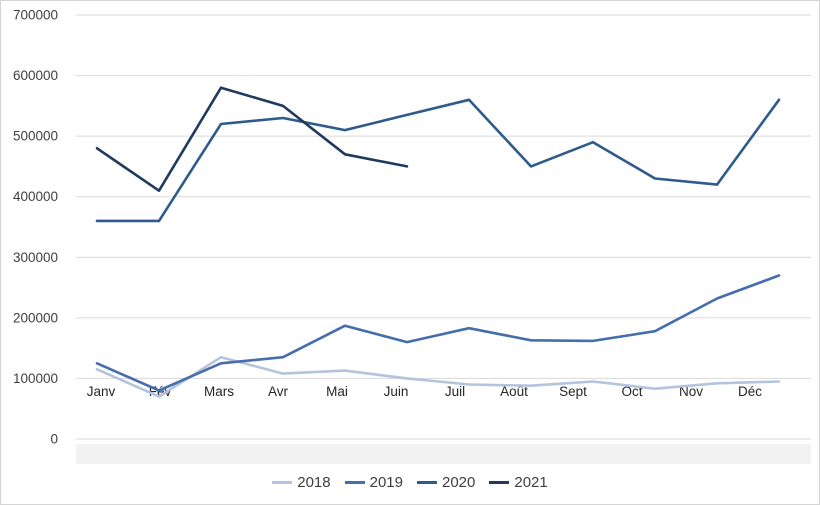 This screenshot has width=820, height=505. Describe the element at coordinates (219, 391) in the screenshot. I see `x-tick-label: Mars` at that location.